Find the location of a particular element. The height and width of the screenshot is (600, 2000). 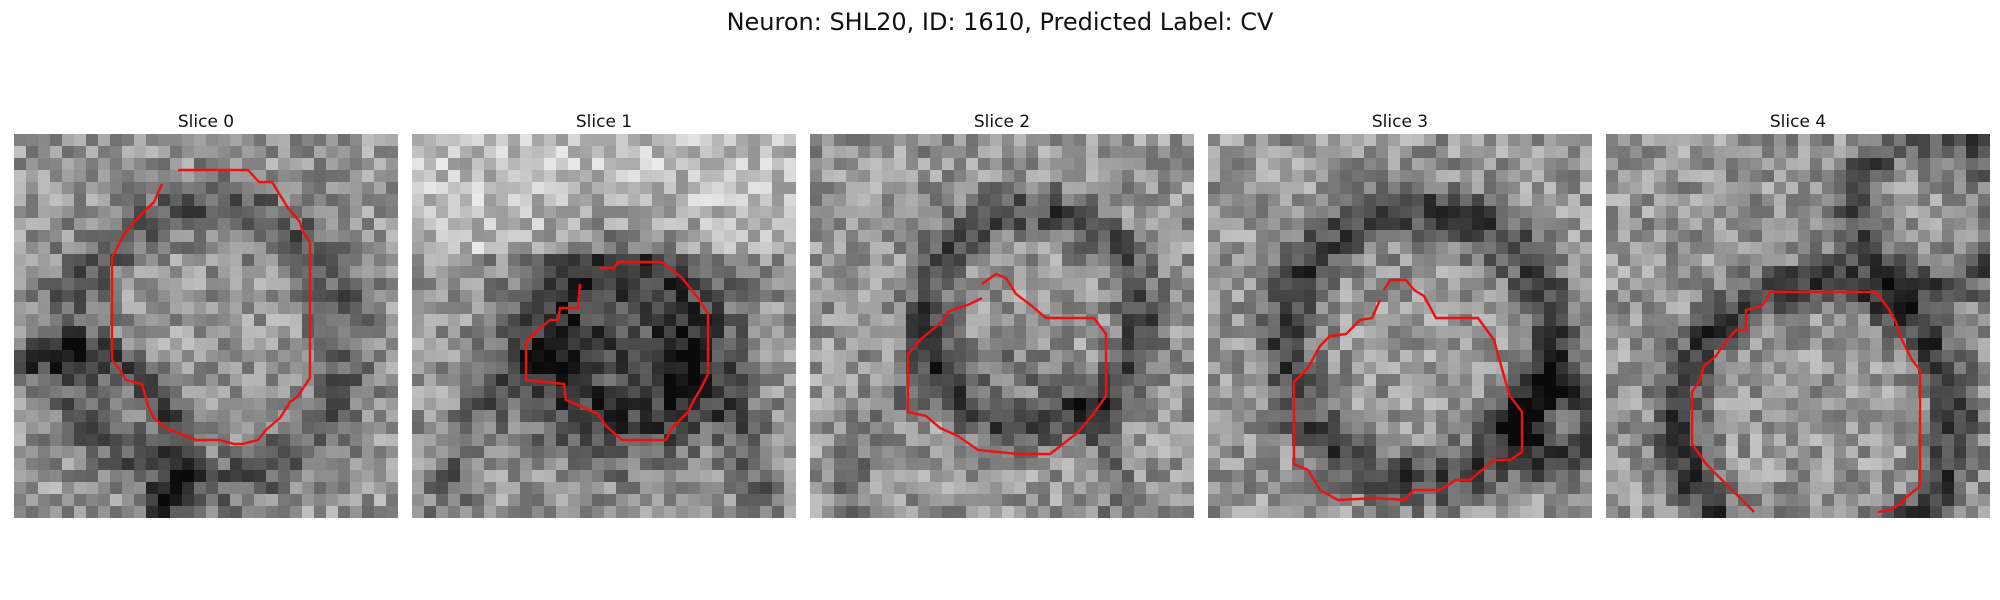

slice-title: Slice 1 is located at coordinates (604, 122).